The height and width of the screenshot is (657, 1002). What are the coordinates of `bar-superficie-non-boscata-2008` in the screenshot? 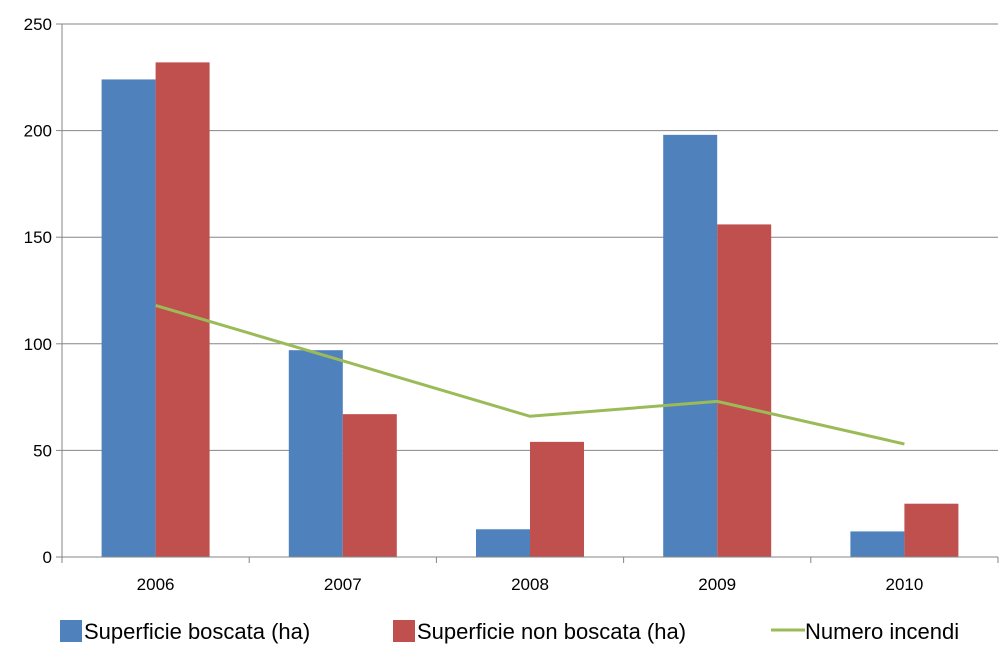 It's located at (557, 499).